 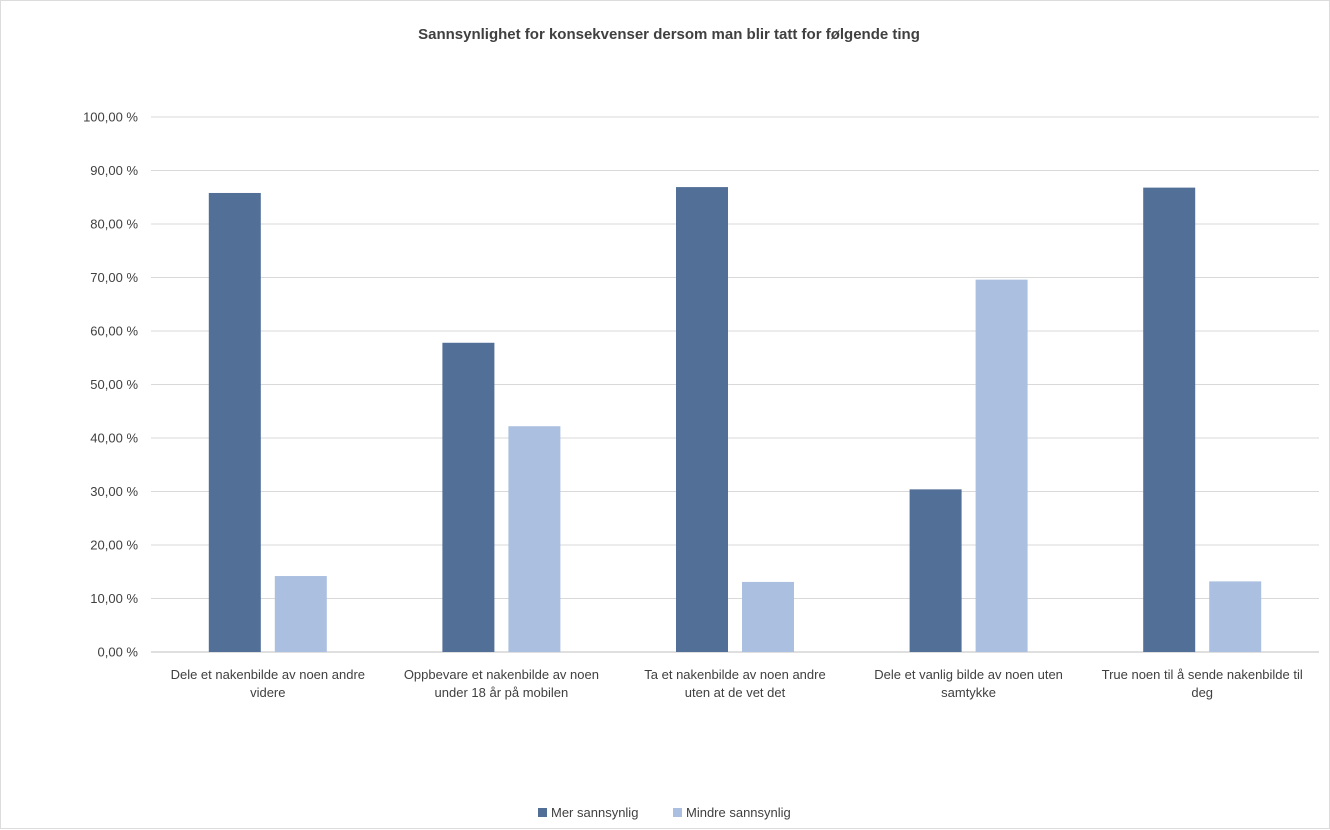 I want to click on legend: Mer sannsynlig Mindre sannsynlig, so click(x=664, y=812).